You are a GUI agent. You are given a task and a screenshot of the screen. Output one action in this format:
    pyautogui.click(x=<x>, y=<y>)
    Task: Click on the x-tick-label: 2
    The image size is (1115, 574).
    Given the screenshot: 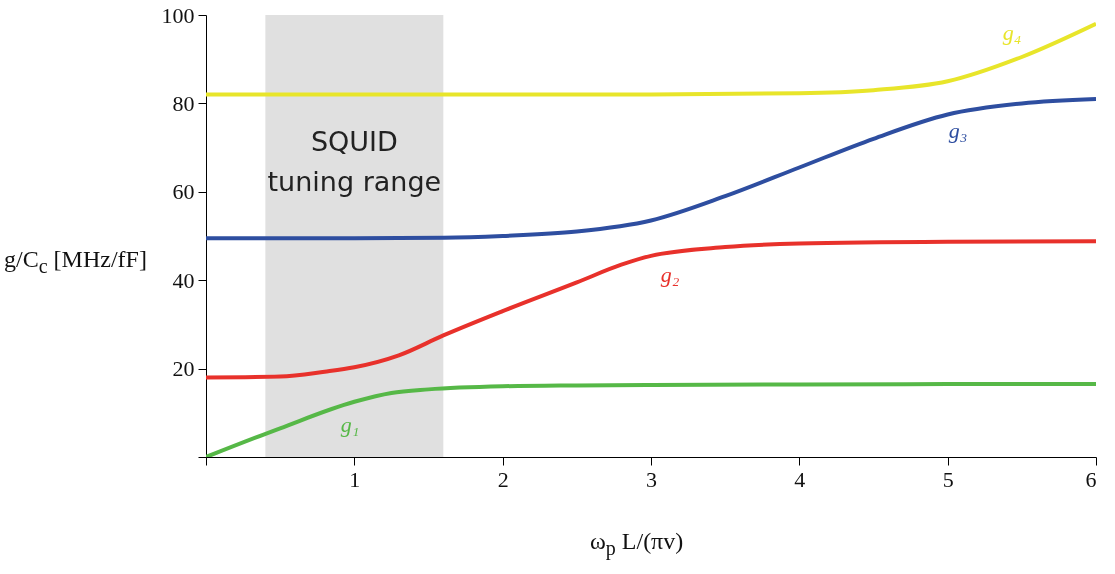 What is the action you would take?
    pyautogui.click(x=503, y=479)
    